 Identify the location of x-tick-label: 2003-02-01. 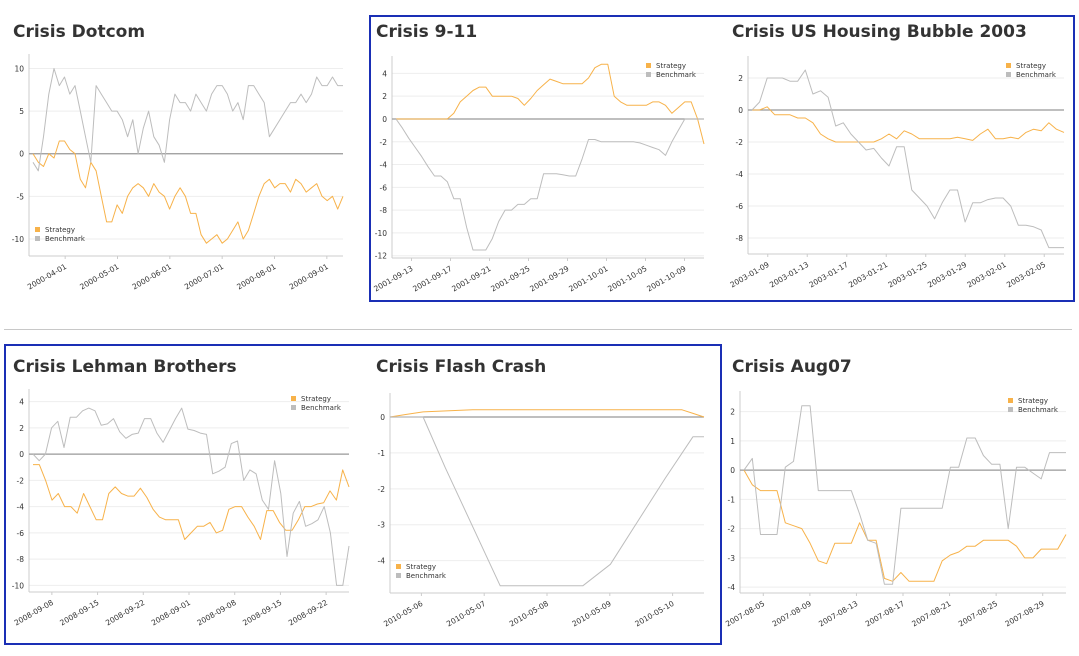
(986, 275).